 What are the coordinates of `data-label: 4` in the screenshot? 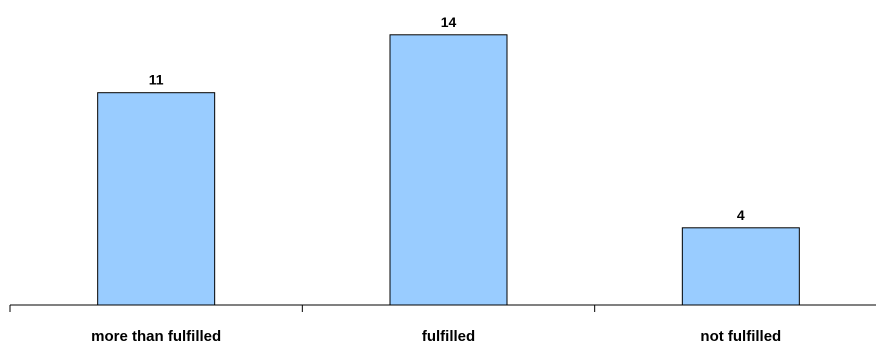 It's located at (741, 215).